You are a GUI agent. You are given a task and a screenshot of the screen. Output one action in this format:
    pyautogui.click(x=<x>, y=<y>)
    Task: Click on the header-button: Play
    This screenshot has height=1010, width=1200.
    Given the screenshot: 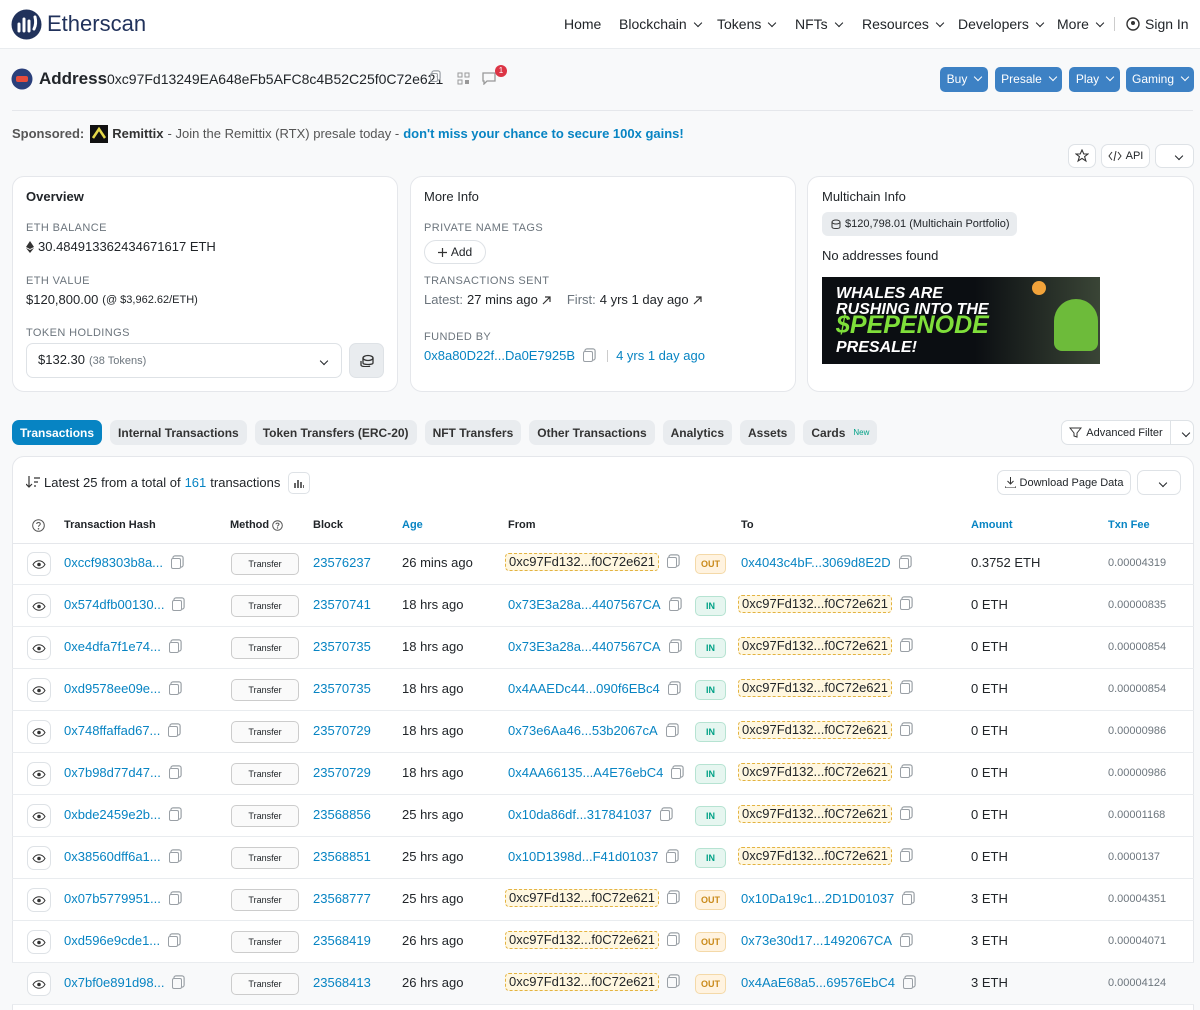 What is the action you would take?
    pyautogui.click(x=1094, y=79)
    